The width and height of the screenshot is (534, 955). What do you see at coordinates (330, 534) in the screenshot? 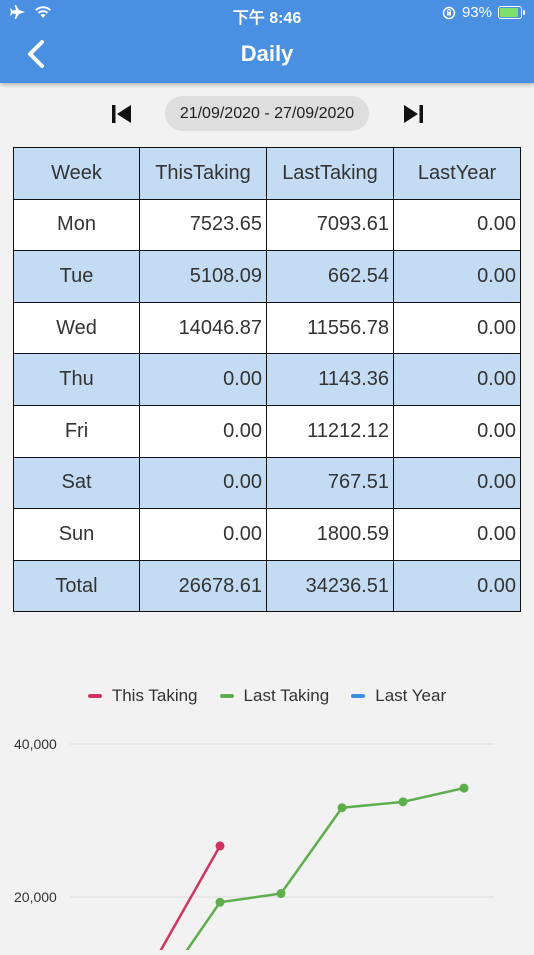
I see `last-taking-cell: 1800.59` at bounding box center [330, 534].